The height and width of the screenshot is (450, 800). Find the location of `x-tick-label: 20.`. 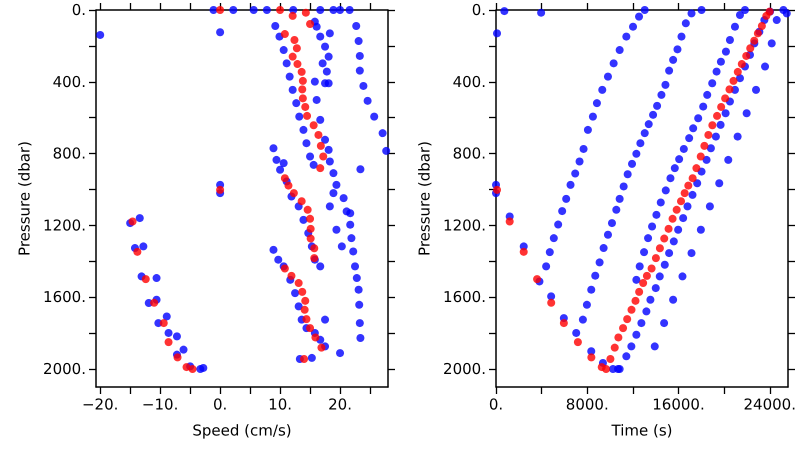

x-tick-label: 20. is located at coordinates (340, 405).